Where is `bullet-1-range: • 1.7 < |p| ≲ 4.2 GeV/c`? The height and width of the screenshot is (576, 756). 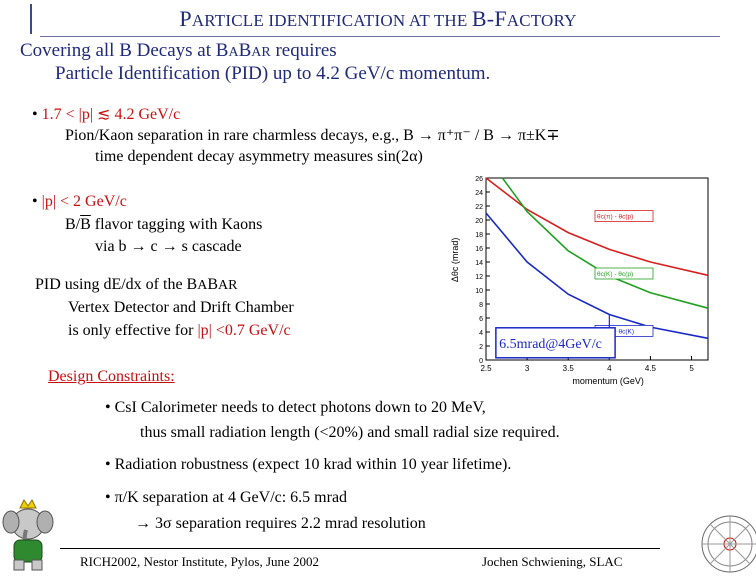
bullet-1-range: • 1.7 < |p| ≲ 4.2 GeV/c is located at coordinates (106, 114).